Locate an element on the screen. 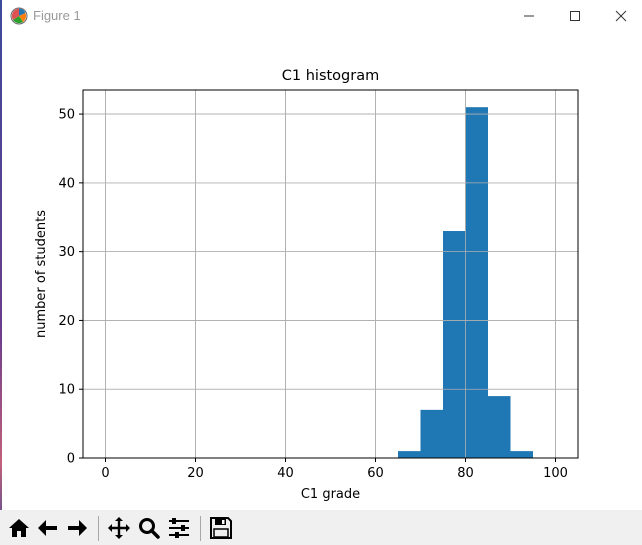  y-tick-label: 40 is located at coordinates (66, 183).